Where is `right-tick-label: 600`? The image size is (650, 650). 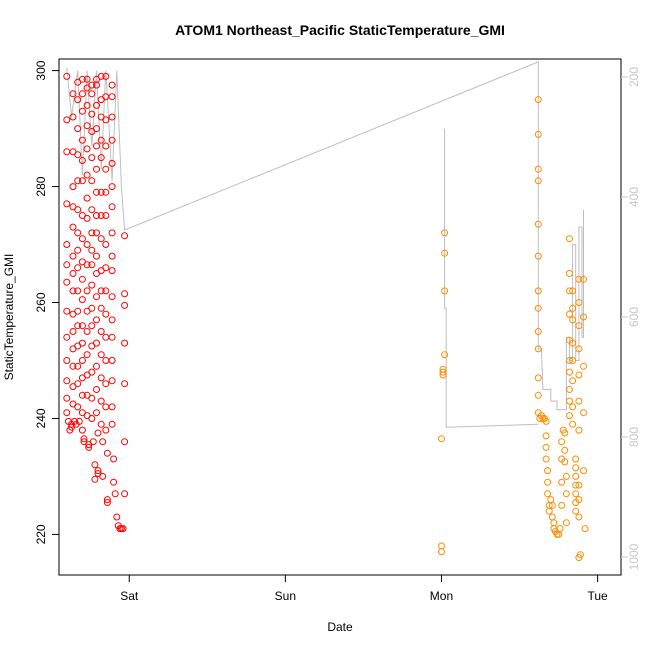 right-tick-label: 600 is located at coordinates (634, 317).